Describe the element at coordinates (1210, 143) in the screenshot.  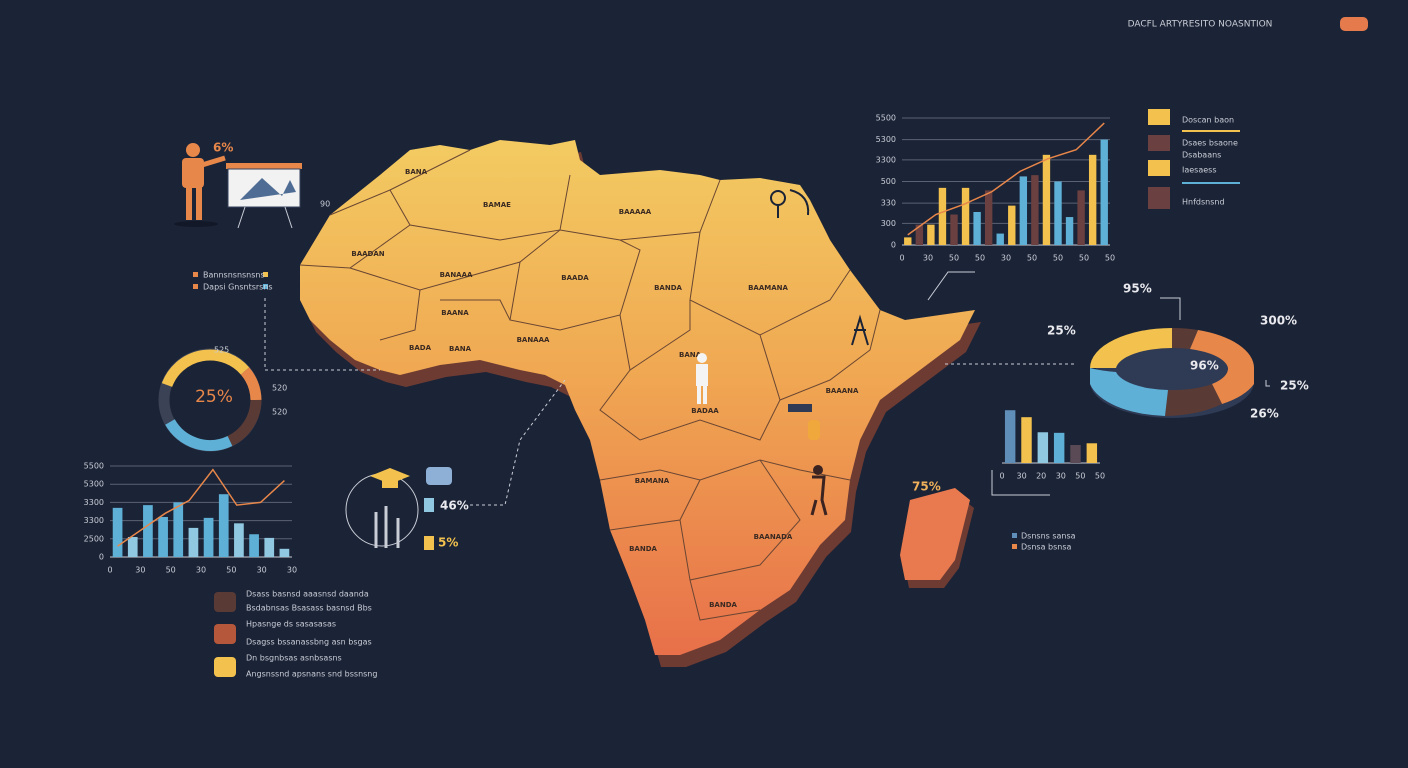
I see `legend-text: Dsaes bsaone` at that location.